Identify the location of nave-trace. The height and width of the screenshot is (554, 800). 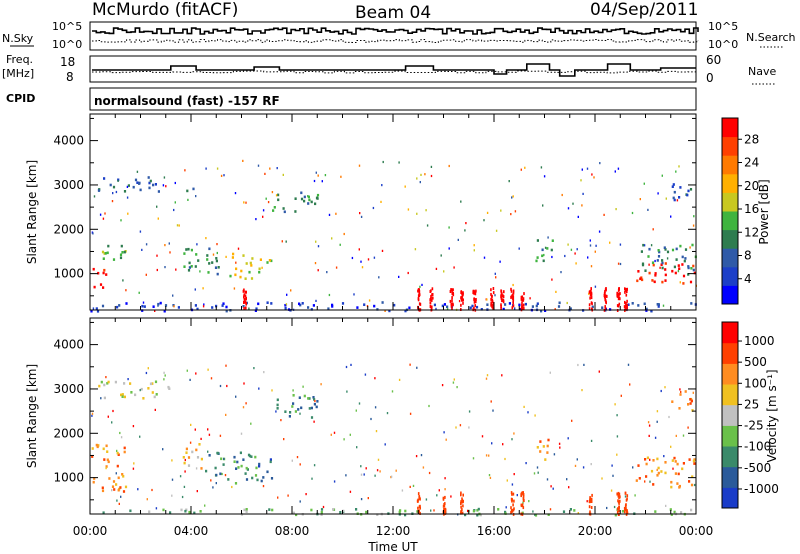
(395, 72).